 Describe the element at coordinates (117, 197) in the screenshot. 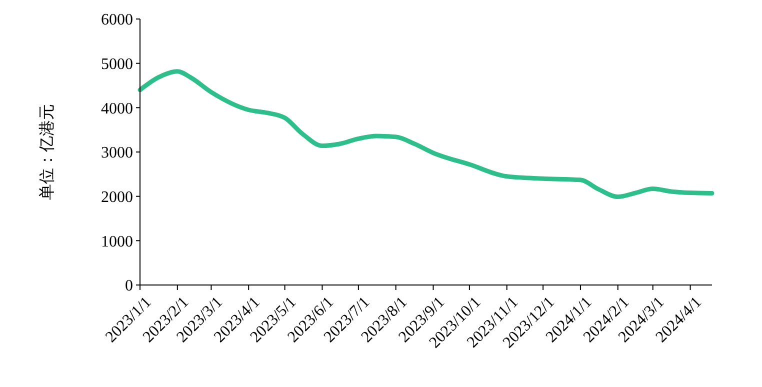

I see `y-tick-label: 2000` at that location.